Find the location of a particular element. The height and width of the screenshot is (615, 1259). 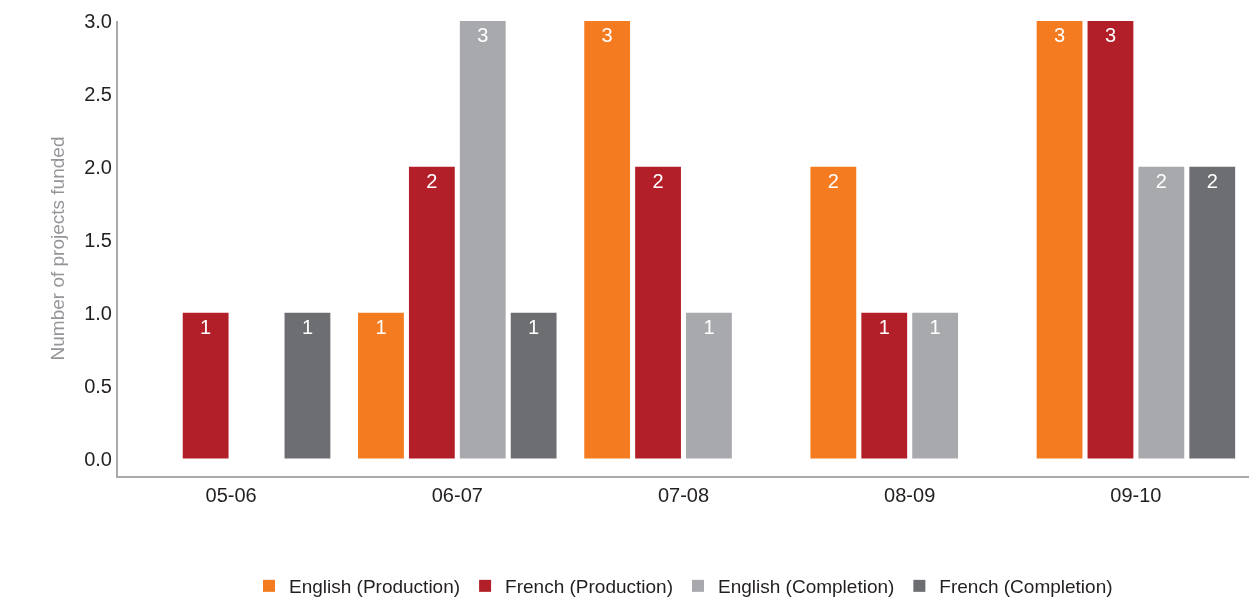

legend-label: French (Production) is located at coordinates (589, 587).